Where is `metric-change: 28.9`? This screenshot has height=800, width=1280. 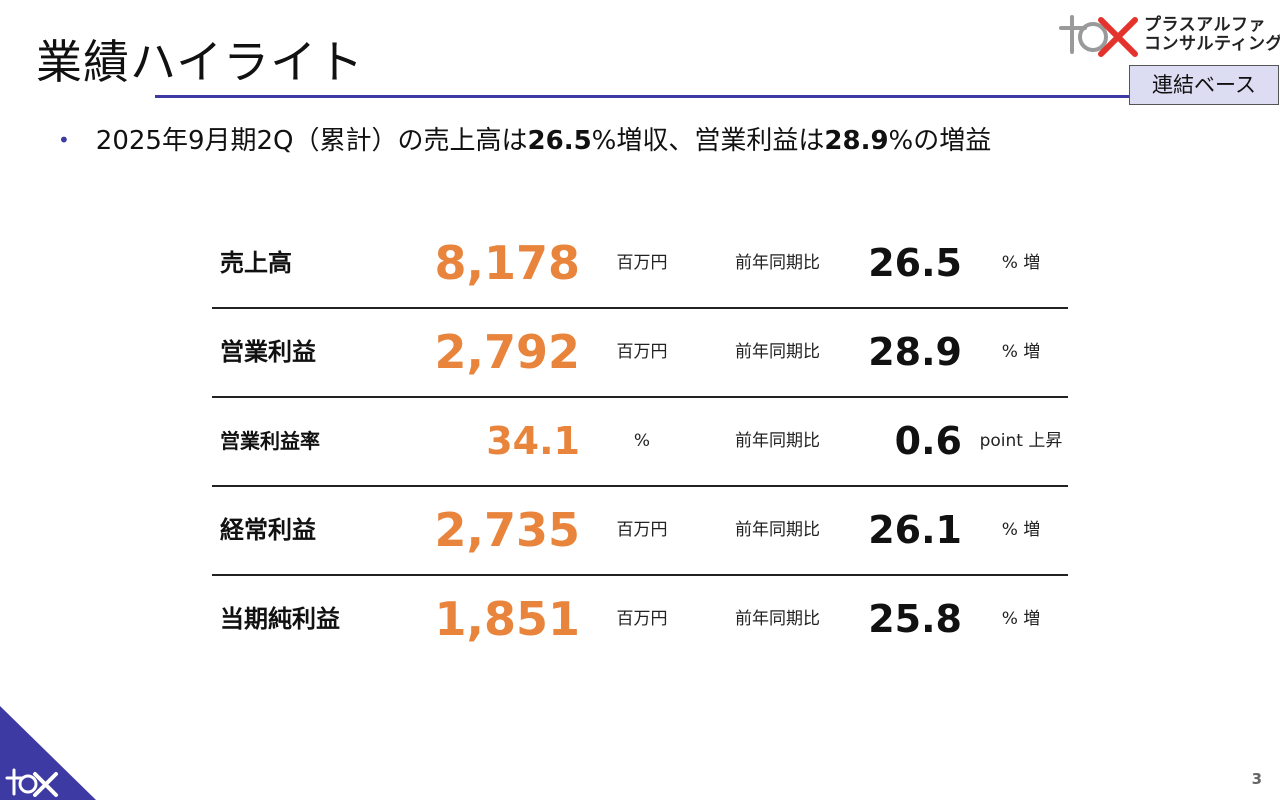
metric-change: 28.9 is located at coordinates (915, 352).